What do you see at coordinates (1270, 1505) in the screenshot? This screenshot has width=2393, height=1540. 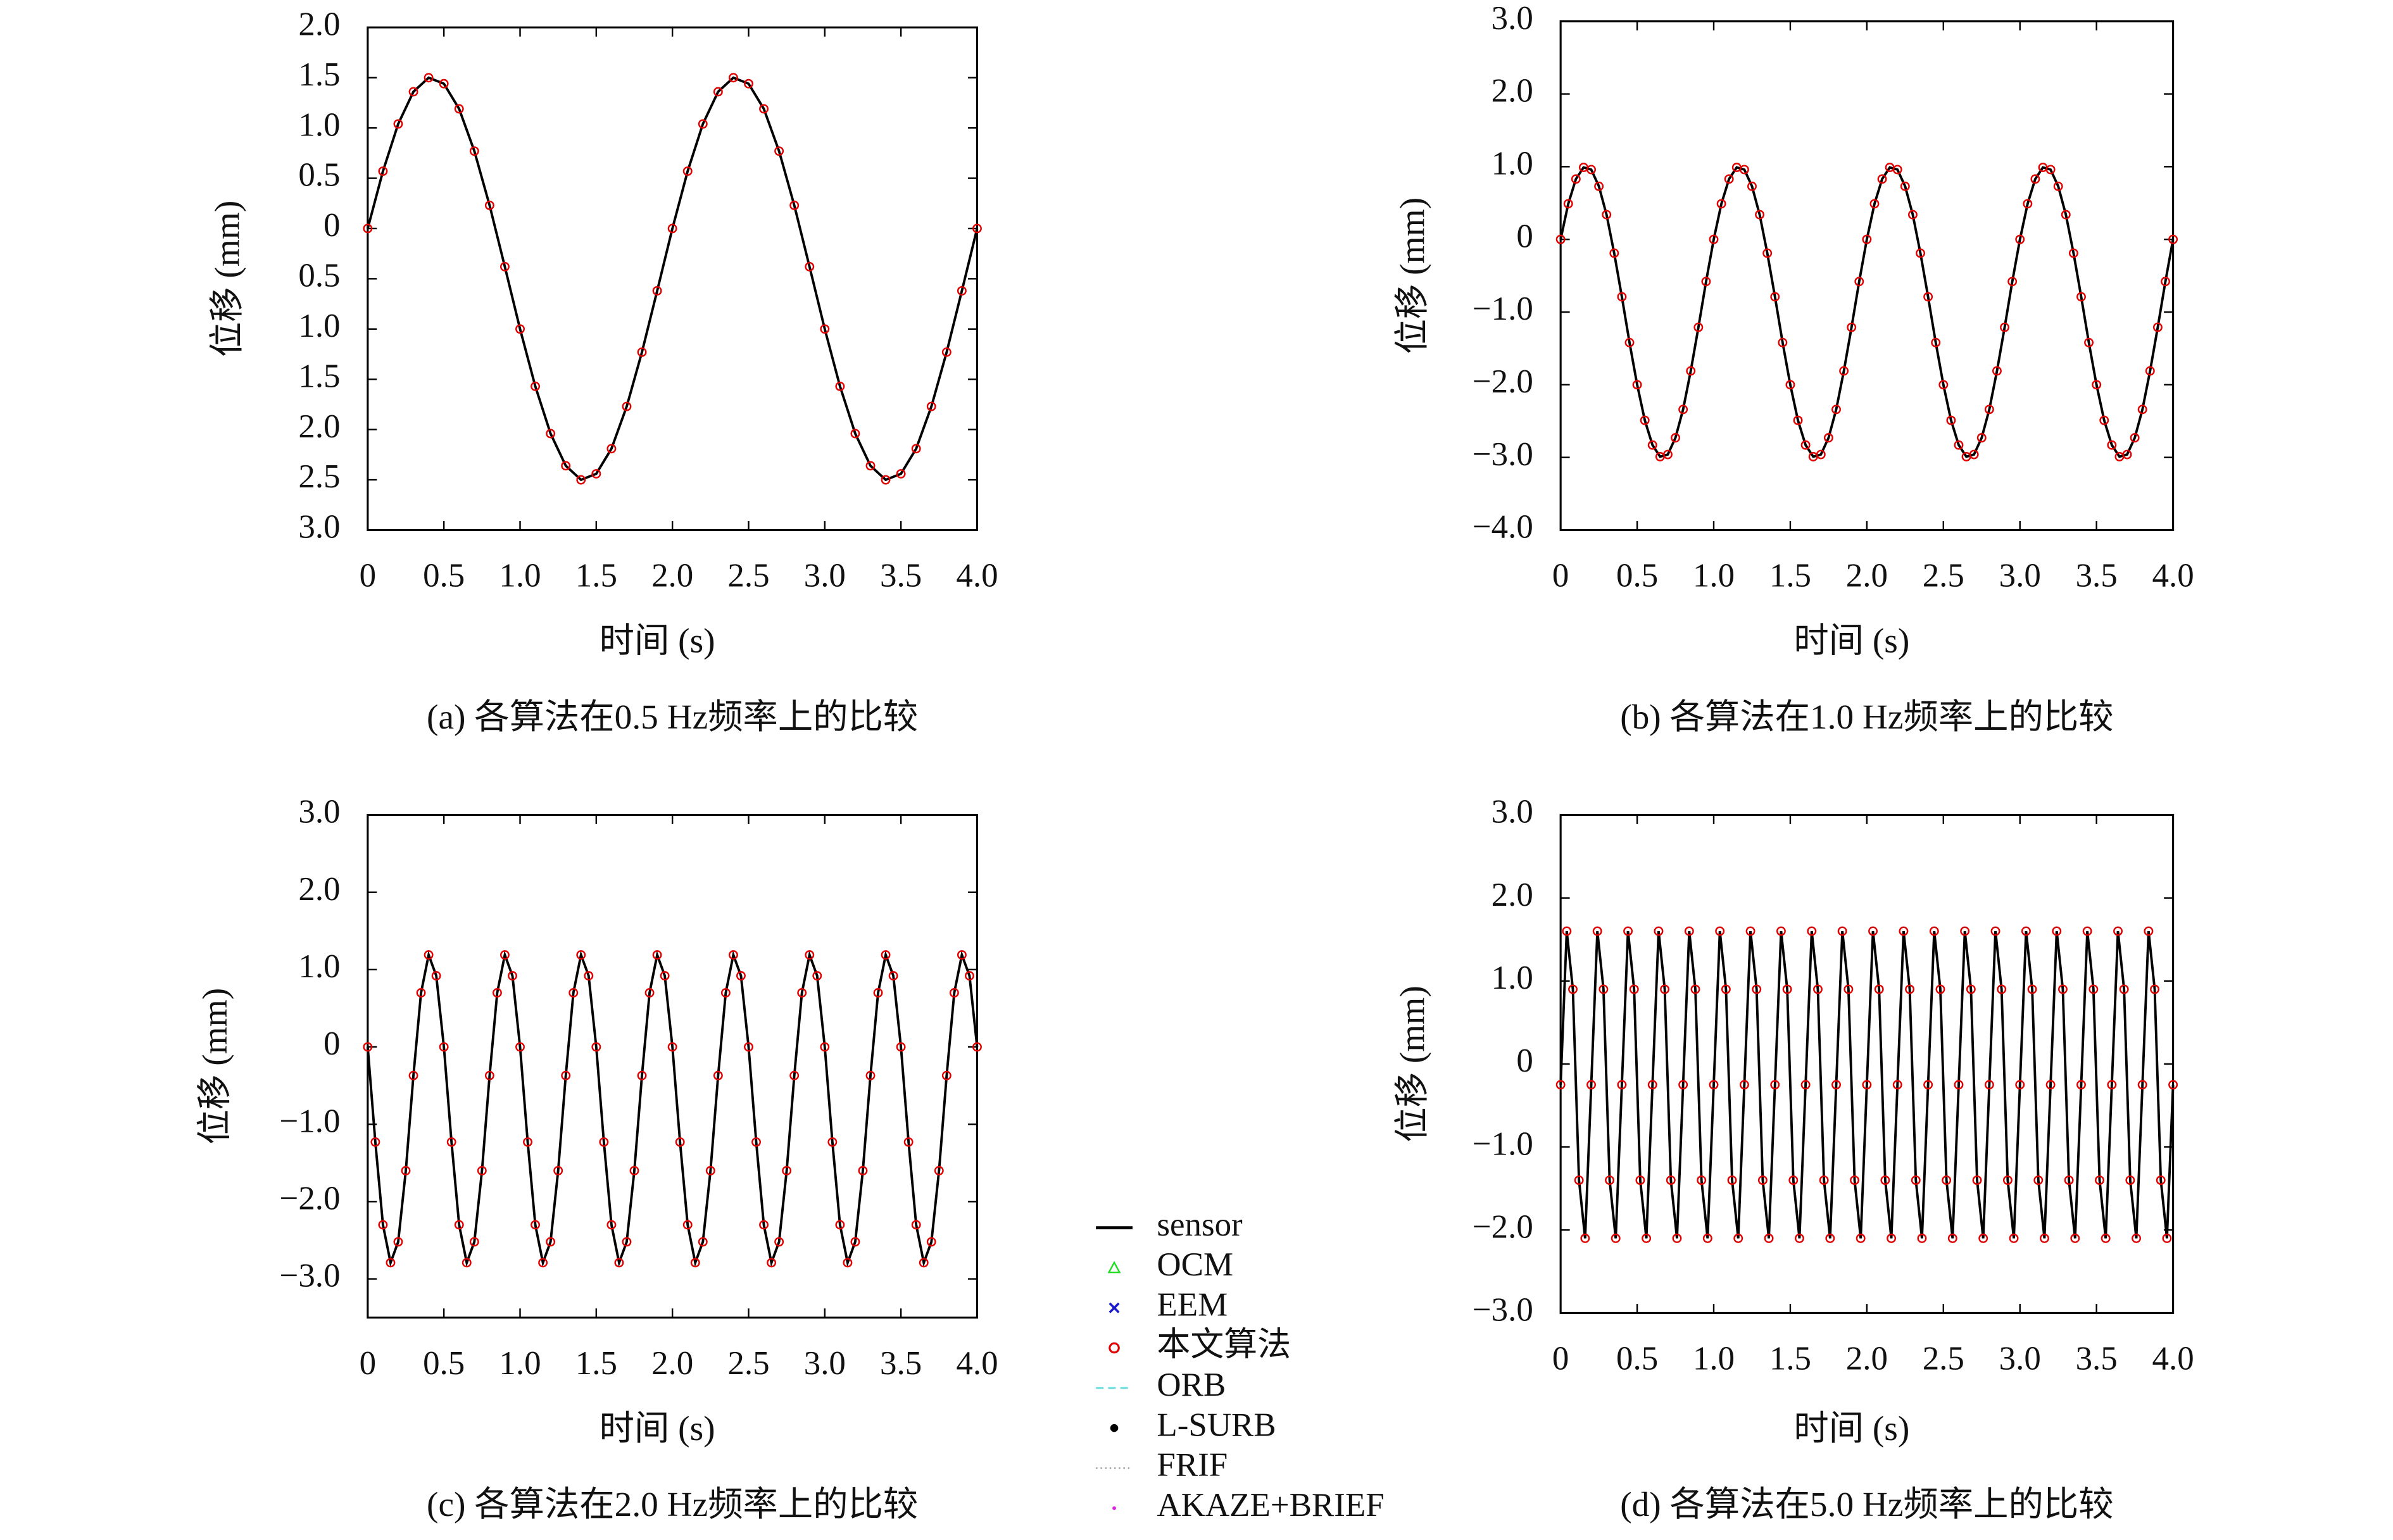 I see `legend-label: AKAZE+BRIEF` at bounding box center [1270, 1505].